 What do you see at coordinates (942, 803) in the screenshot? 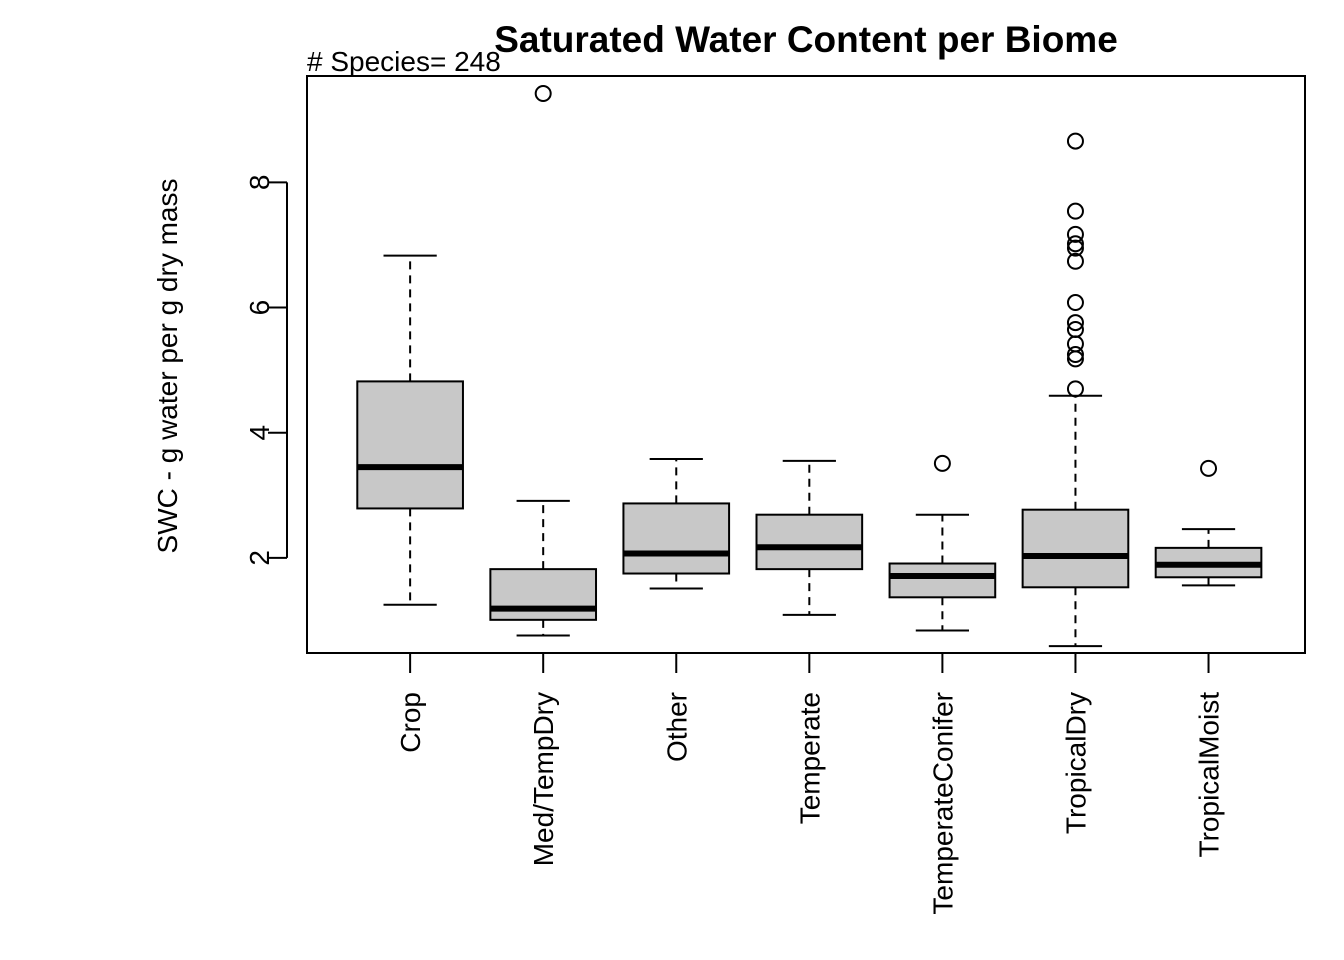
I see `x-tick-label: TemperateConifer` at bounding box center [942, 803].